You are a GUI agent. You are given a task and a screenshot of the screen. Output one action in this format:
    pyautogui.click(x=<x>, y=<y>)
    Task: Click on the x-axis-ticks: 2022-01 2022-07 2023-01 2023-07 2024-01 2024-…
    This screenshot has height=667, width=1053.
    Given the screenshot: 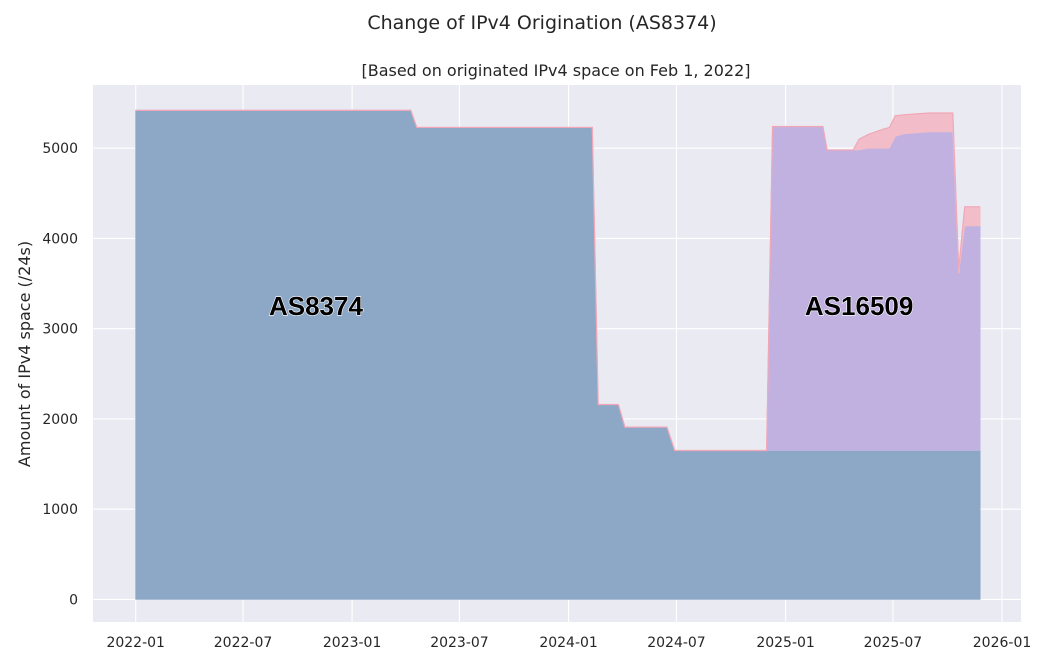 What is the action you would take?
    pyautogui.click(x=568, y=643)
    